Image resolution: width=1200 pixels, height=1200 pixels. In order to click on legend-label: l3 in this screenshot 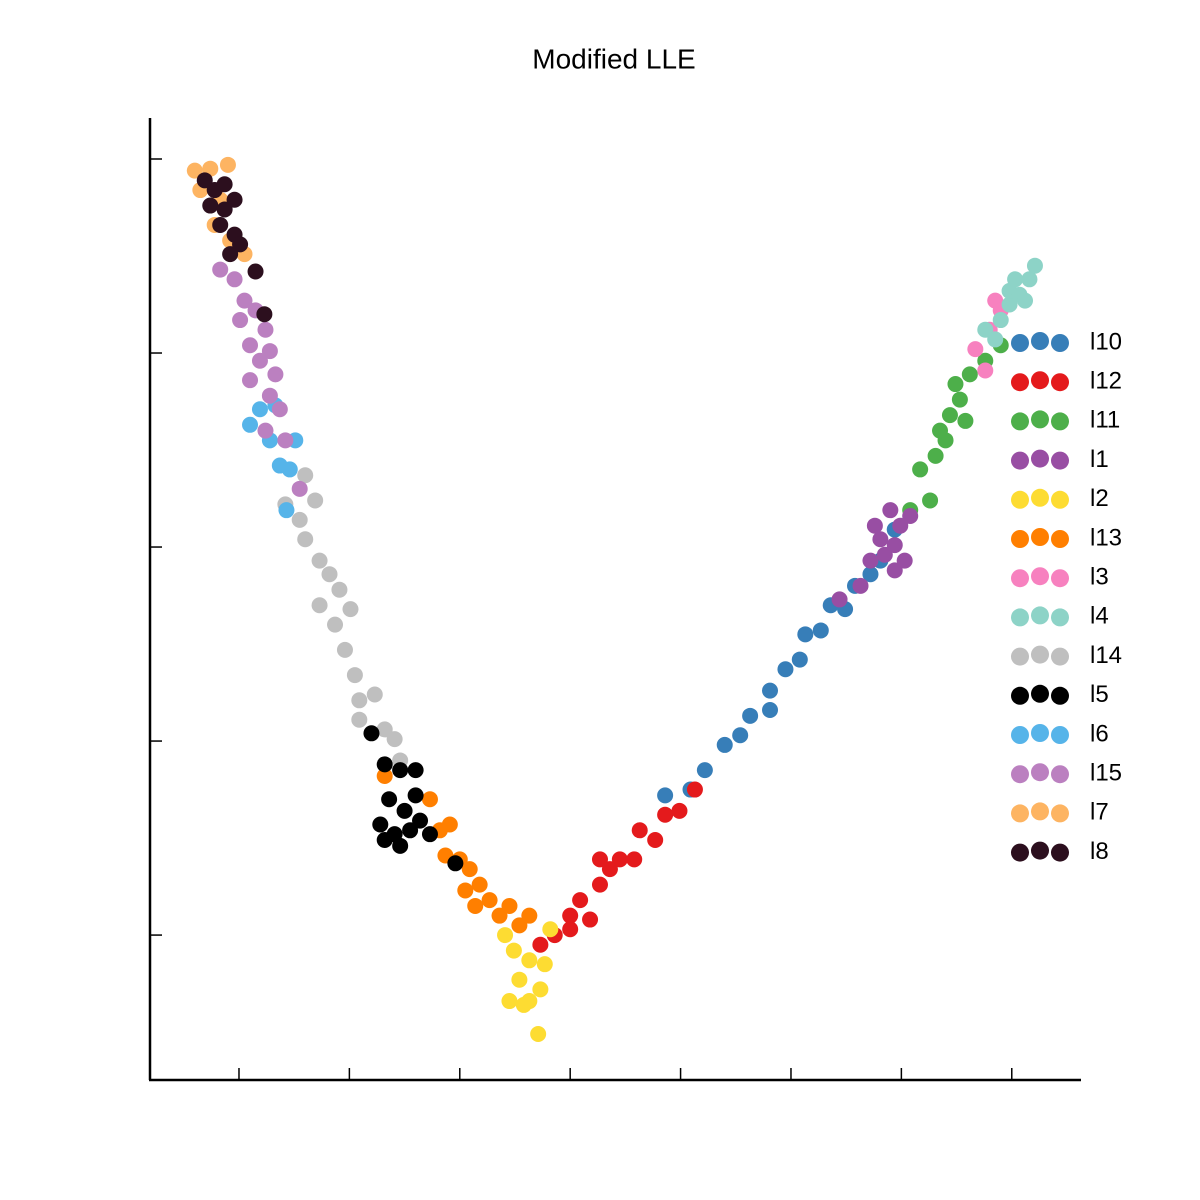, I will do `click(1099, 577)`.